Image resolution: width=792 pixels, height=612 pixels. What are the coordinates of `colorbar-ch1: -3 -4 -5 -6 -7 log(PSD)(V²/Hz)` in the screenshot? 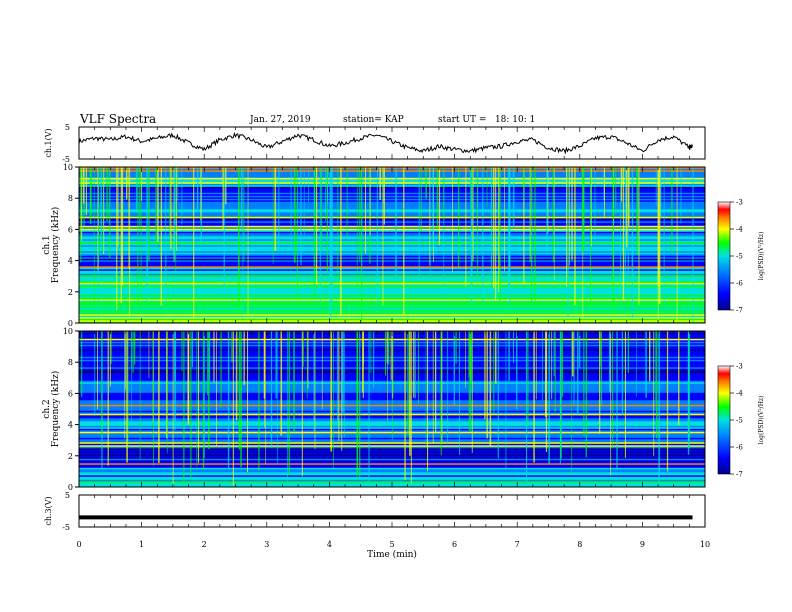 It's located at (741, 257).